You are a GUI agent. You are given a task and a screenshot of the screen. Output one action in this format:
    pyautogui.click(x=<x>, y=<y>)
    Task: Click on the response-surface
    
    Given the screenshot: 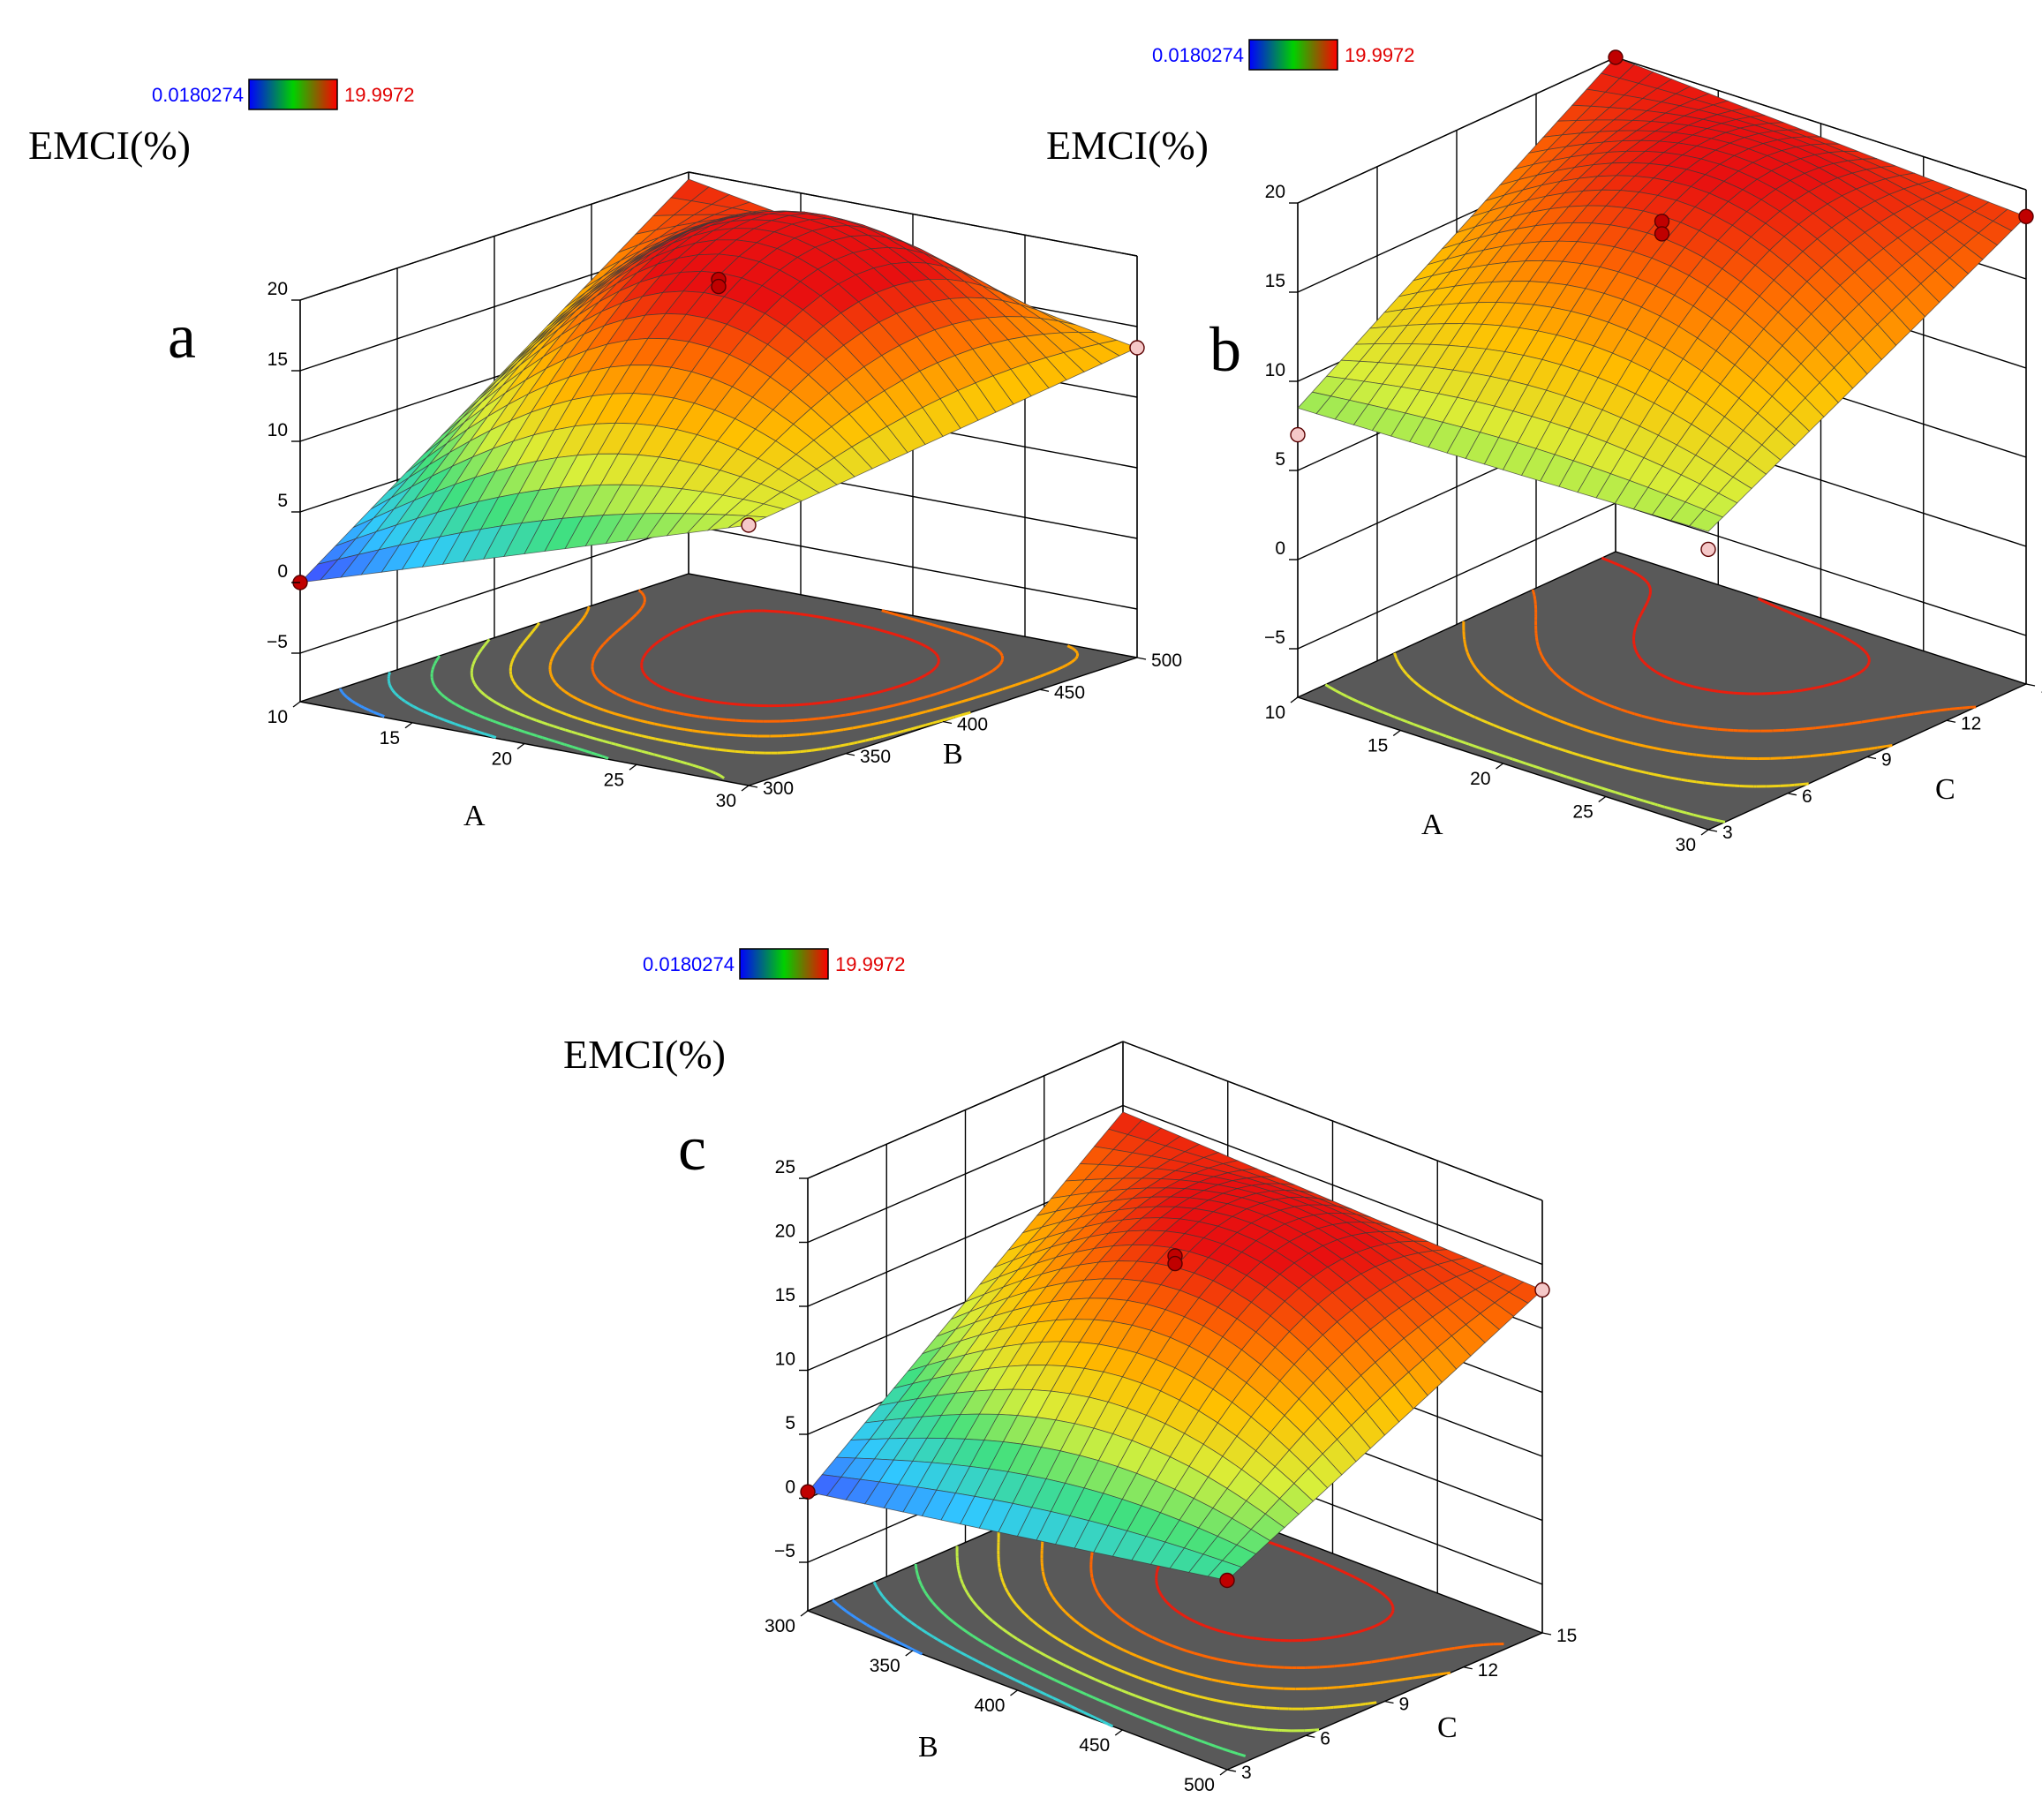 What is the action you would take?
    pyautogui.click(x=718, y=380)
    